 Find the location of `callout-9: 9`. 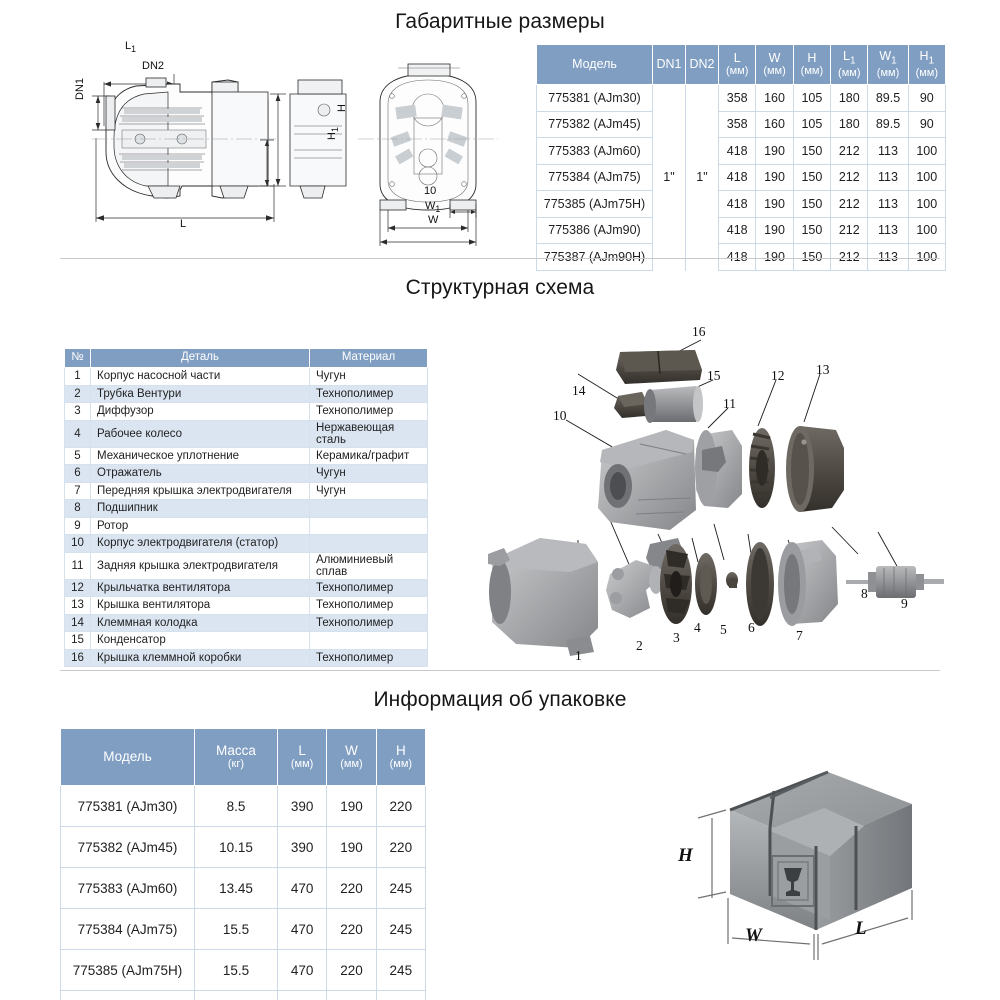

callout-9: 9 is located at coordinates (904, 603).